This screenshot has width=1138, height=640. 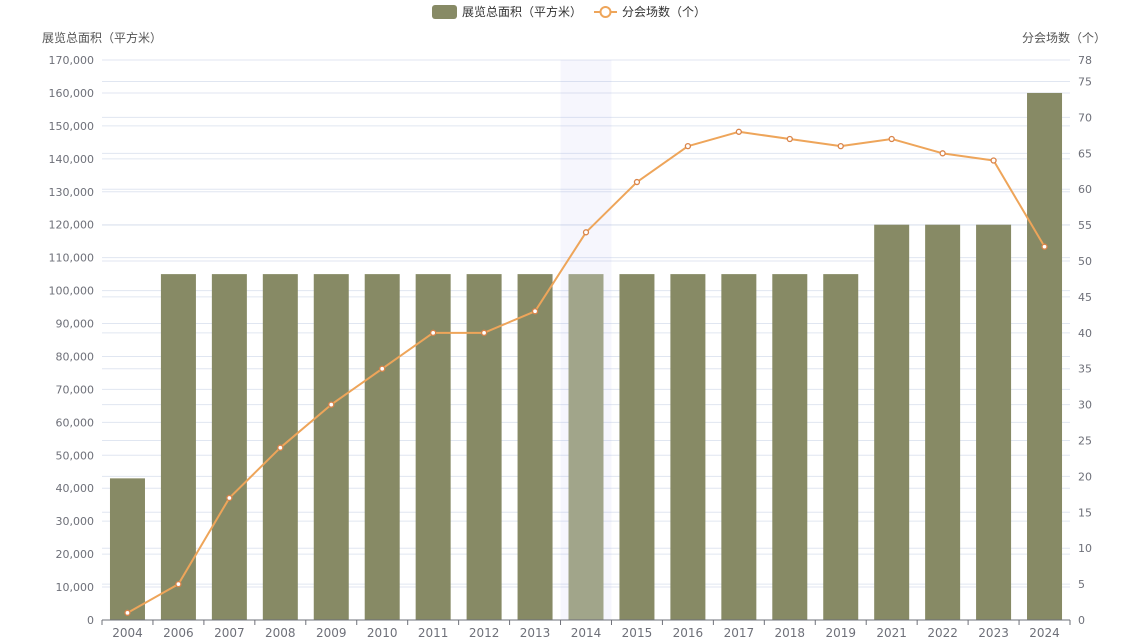 What do you see at coordinates (75, 521) in the screenshot?
I see `y-left-tick-label: 30,000` at bounding box center [75, 521].